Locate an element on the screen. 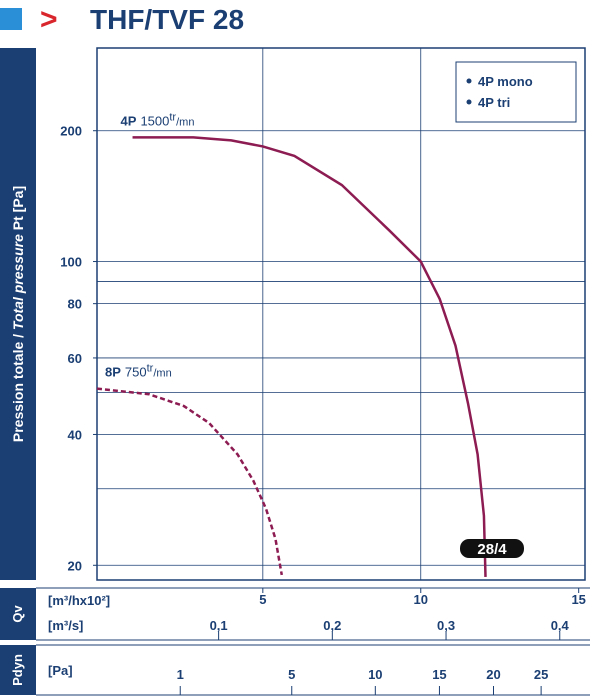 The image size is (590, 697). curve-label: 8P 750tr/mn is located at coordinates (138, 371).